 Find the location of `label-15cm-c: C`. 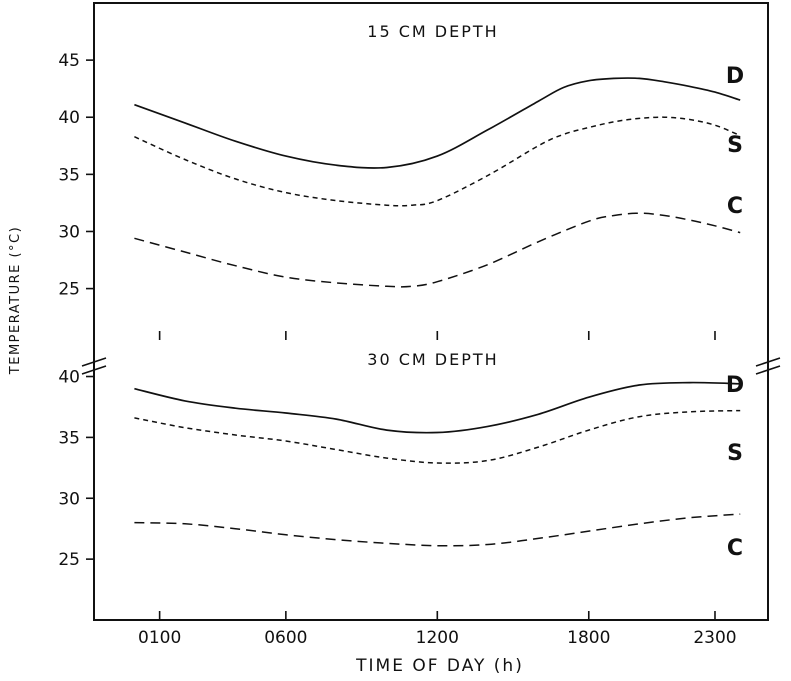

label-15cm-c: C is located at coordinates (735, 206).